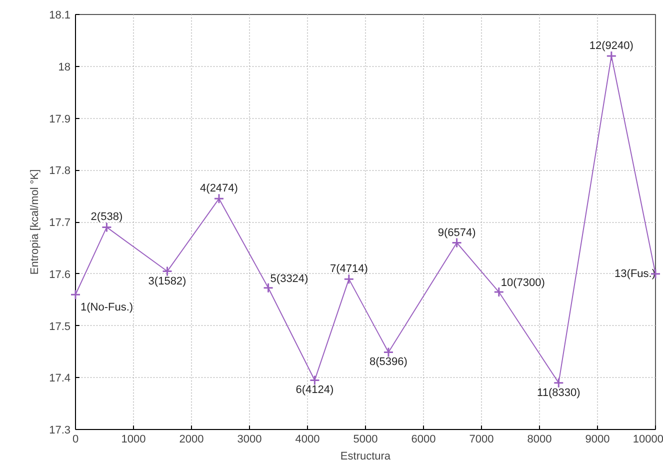 The height and width of the screenshot is (469, 663). What do you see at coordinates (635, 274) in the screenshot?
I see `annotation: 13(Fus.)` at bounding box center [635, 274].